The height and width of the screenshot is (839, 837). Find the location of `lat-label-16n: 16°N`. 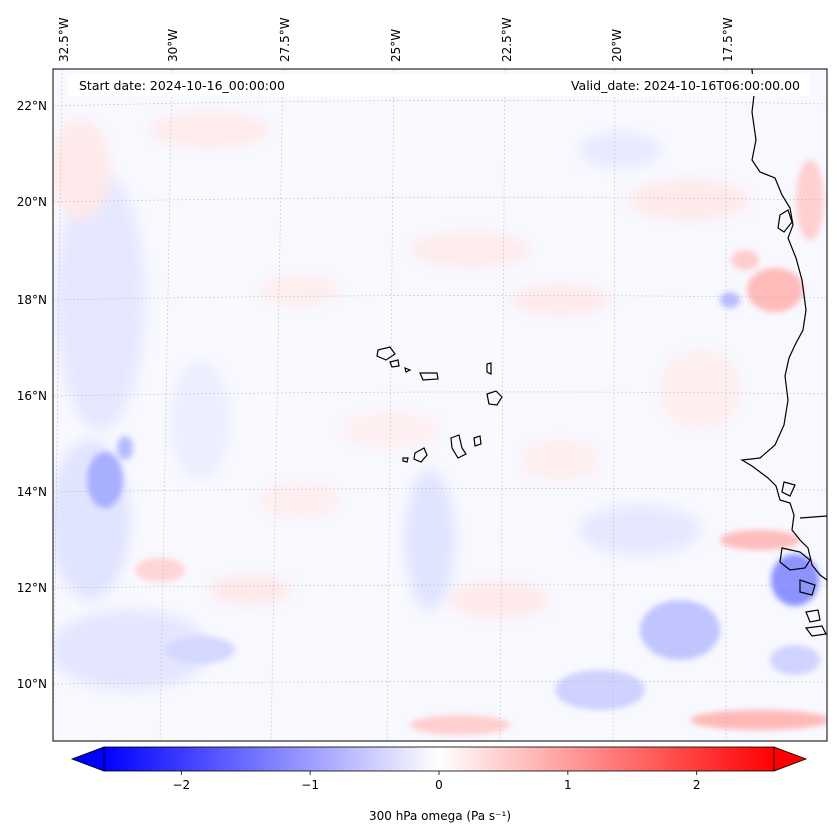

lat-label-16n: 16°N is located at coordinates (32, 396).